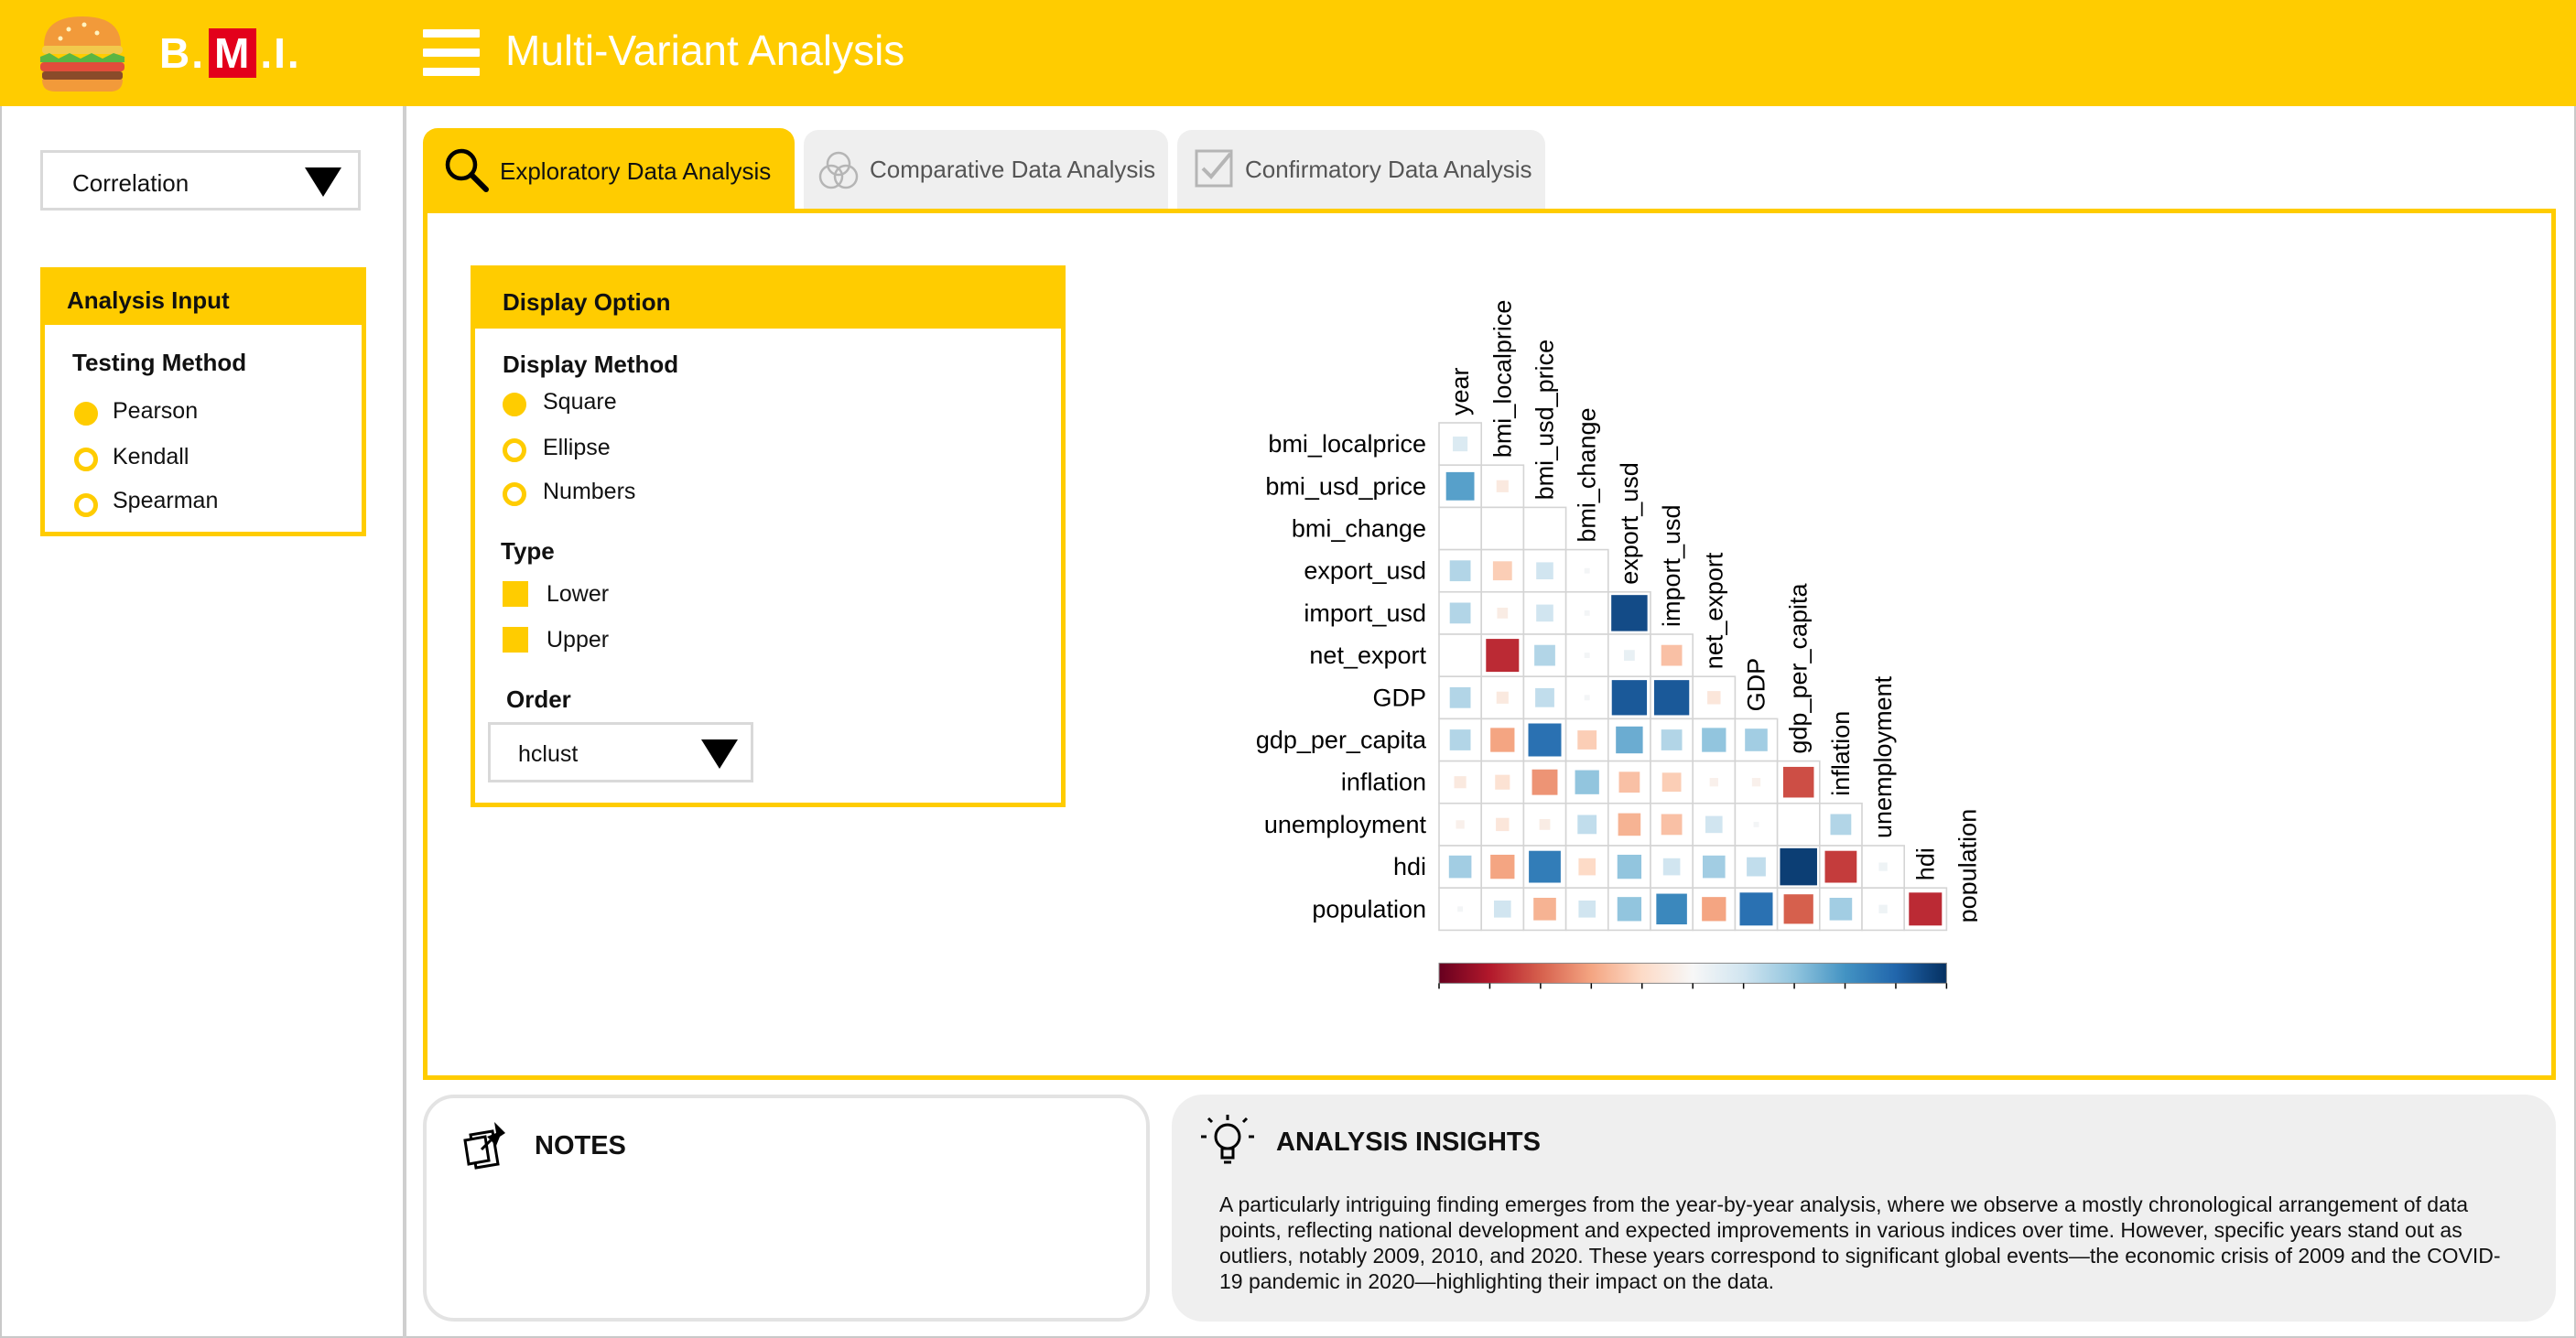  Describe the element at coordinates (609, 169) in the screenshot. I see `tab-exploratory: Exploratory Data Analysis` at that location.